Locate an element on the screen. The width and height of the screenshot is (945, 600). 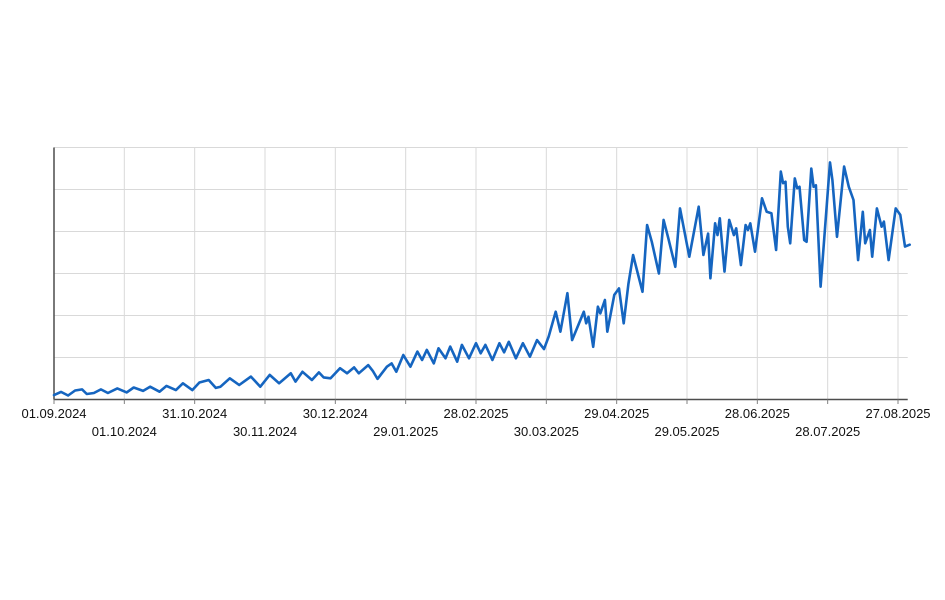
x-tick-label: 30.12.2024 is located at coordinates (335, 413).